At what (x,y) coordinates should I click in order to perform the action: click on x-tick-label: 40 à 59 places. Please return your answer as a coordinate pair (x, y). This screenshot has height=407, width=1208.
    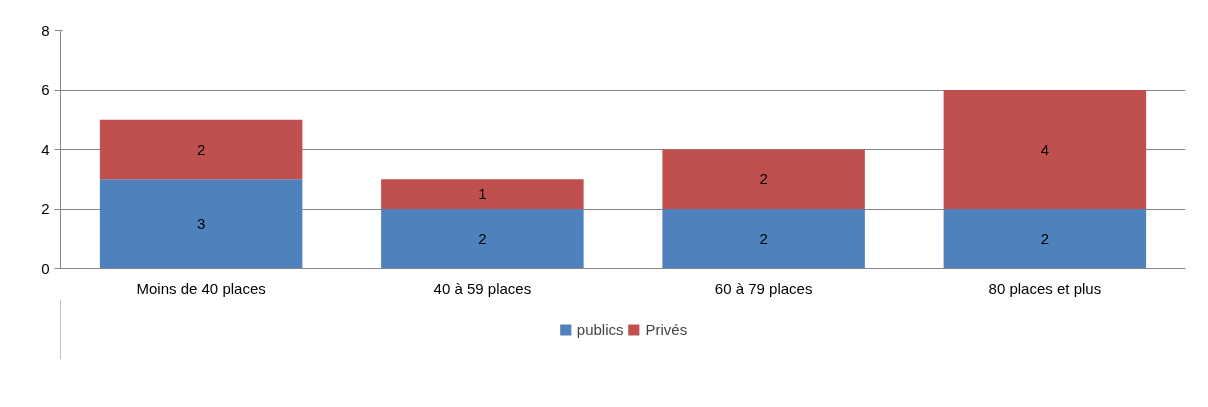
    Looking at the image, I should click on (482, 288).